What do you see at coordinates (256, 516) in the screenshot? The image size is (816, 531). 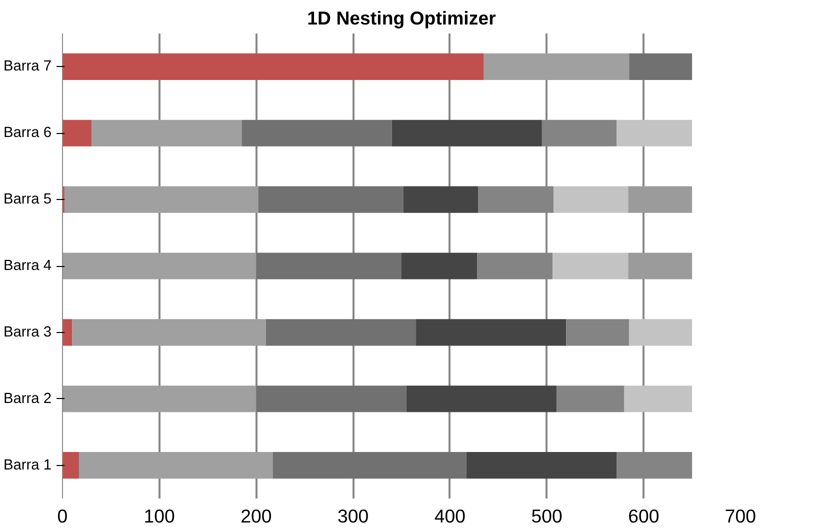 I see `x-tick-label: 200` at bounding box center [256, 516].